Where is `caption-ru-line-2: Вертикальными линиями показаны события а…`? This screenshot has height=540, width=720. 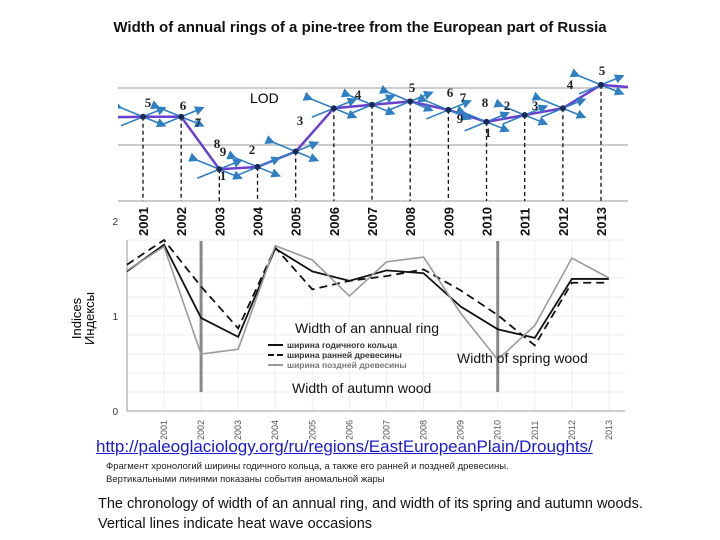 caption-ru-line-2: Вертикальными линиями показаны события а… is located at coordinates (245, 479).